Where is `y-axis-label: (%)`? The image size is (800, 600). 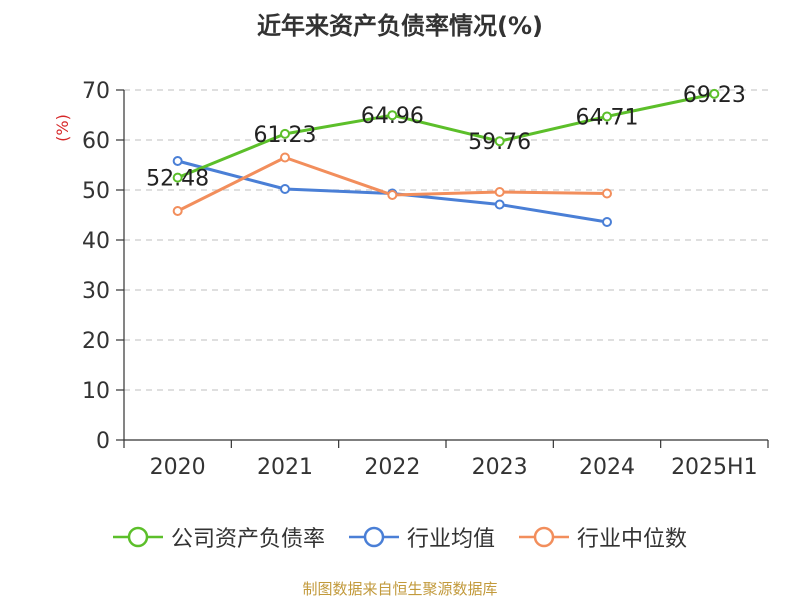 y-axis-label: (%) is located at coordinates (62, 128).